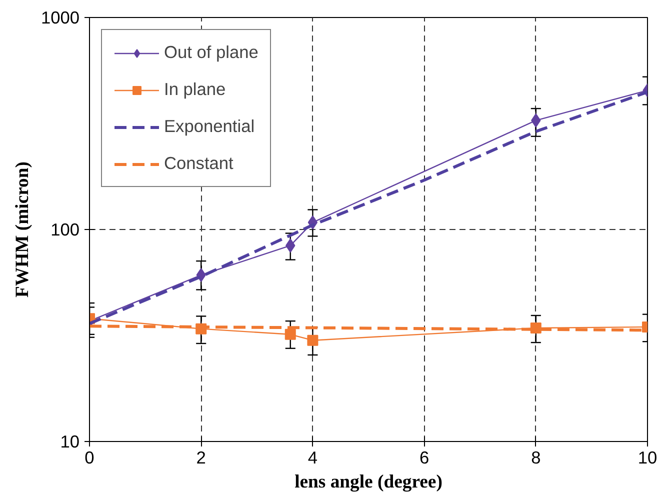  I want to click on y-tick-label: 100, so click(65, 230).